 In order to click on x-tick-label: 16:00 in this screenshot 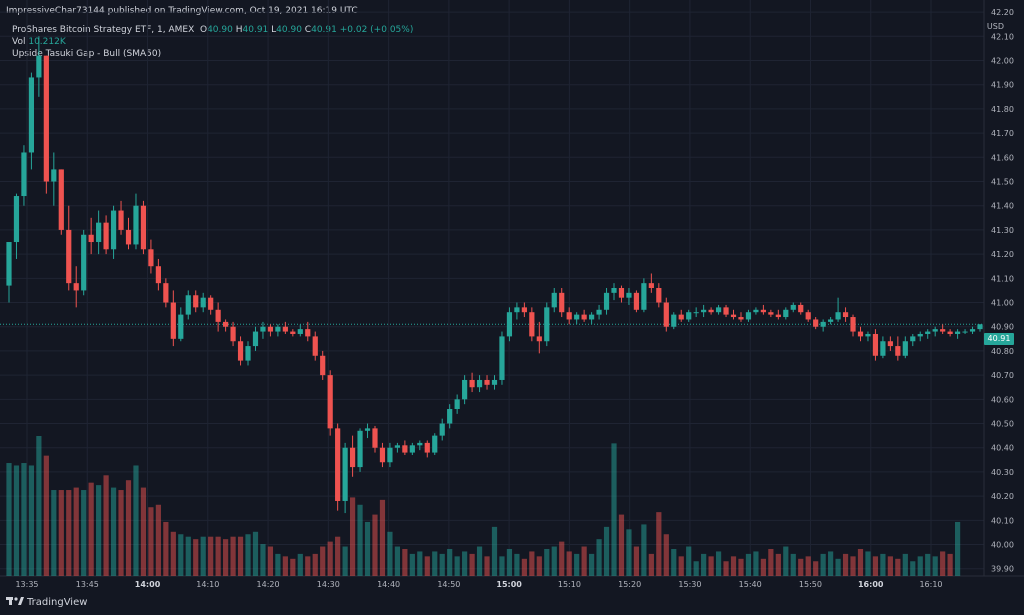, I will do `click(871, 584)`.